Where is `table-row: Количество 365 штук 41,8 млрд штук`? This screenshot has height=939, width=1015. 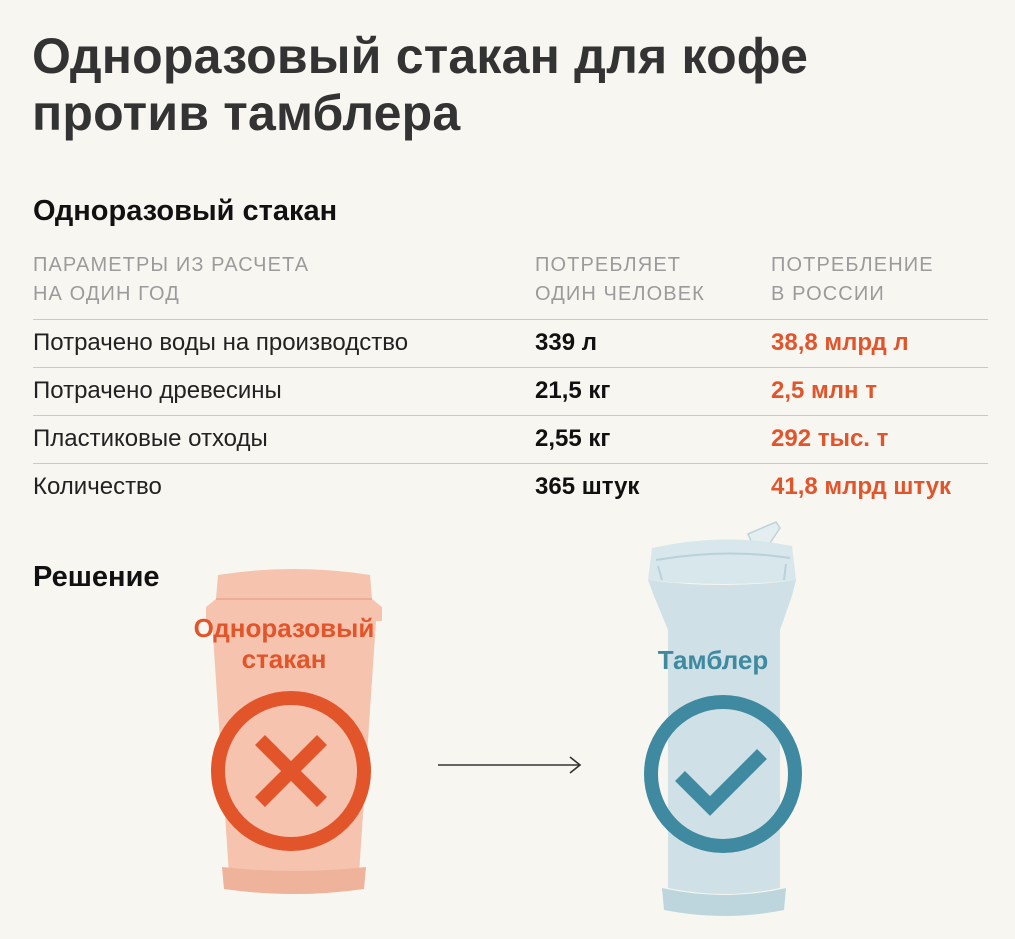
table-row: Количество 365 штук 41,8 млрд штук is located at coordinates (510, 487).